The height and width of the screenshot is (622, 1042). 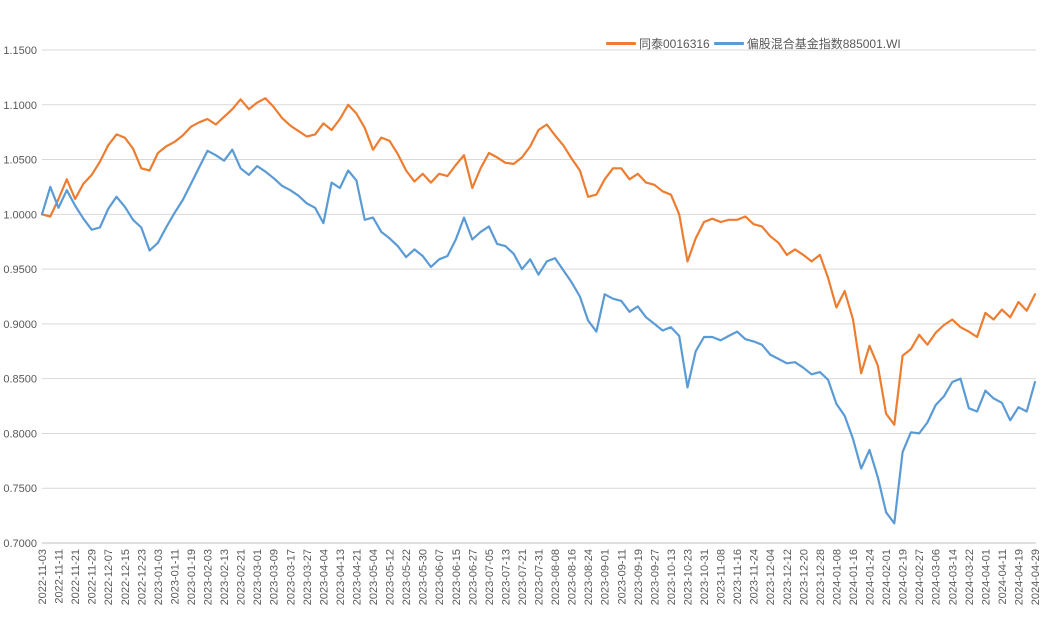 What do you see at coordinates (722, 576) in the screenshot?
I see `x-tick-label: 2023-11-08` at bounding box center [722, 576].